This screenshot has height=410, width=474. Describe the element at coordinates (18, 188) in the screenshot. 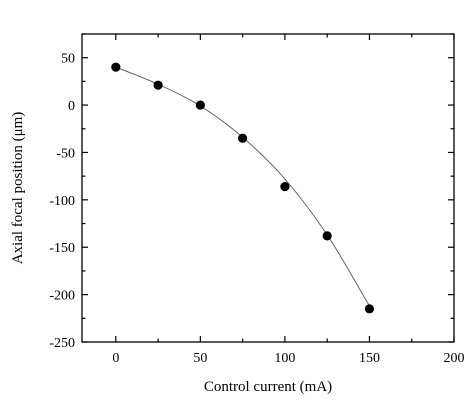

I see `y-axis-title: Axial focal position (μm)` at that location.